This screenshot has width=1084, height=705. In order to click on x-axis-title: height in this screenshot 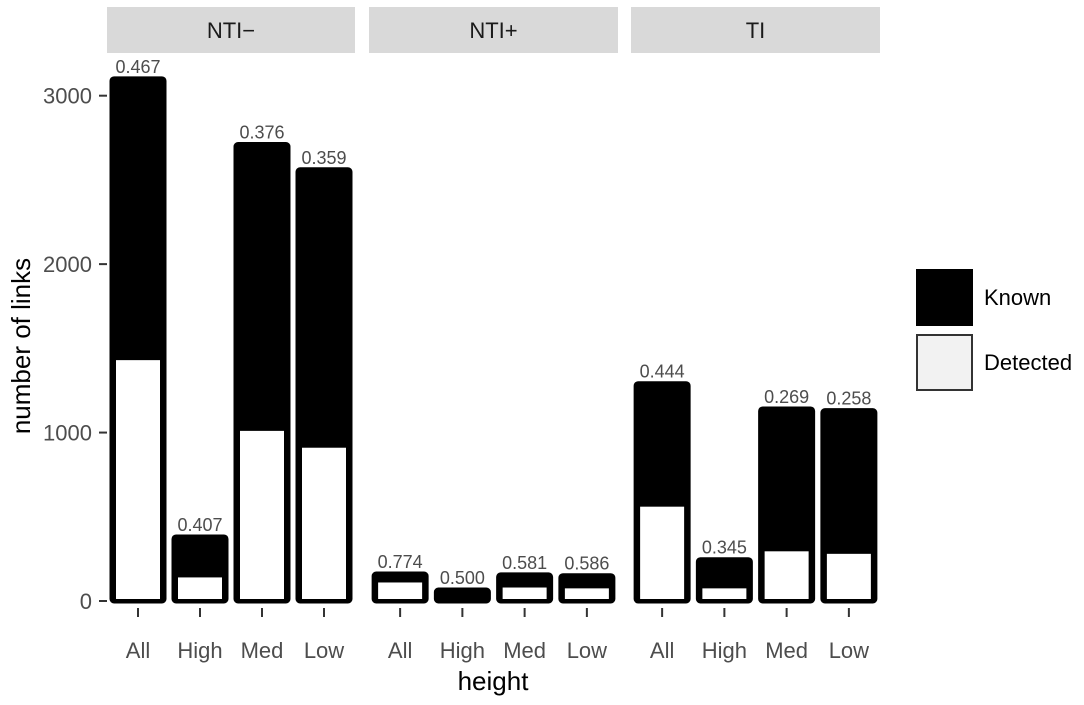, I will do `click(494, 681)`.